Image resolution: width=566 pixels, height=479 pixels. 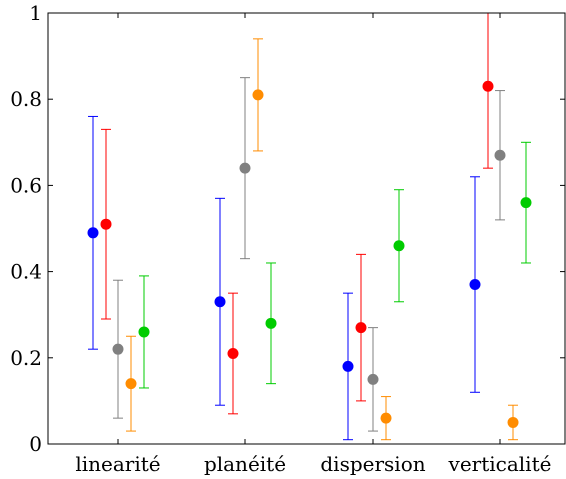 I want to click on x-tick-label: dispersion, so click(x=372, y=464).